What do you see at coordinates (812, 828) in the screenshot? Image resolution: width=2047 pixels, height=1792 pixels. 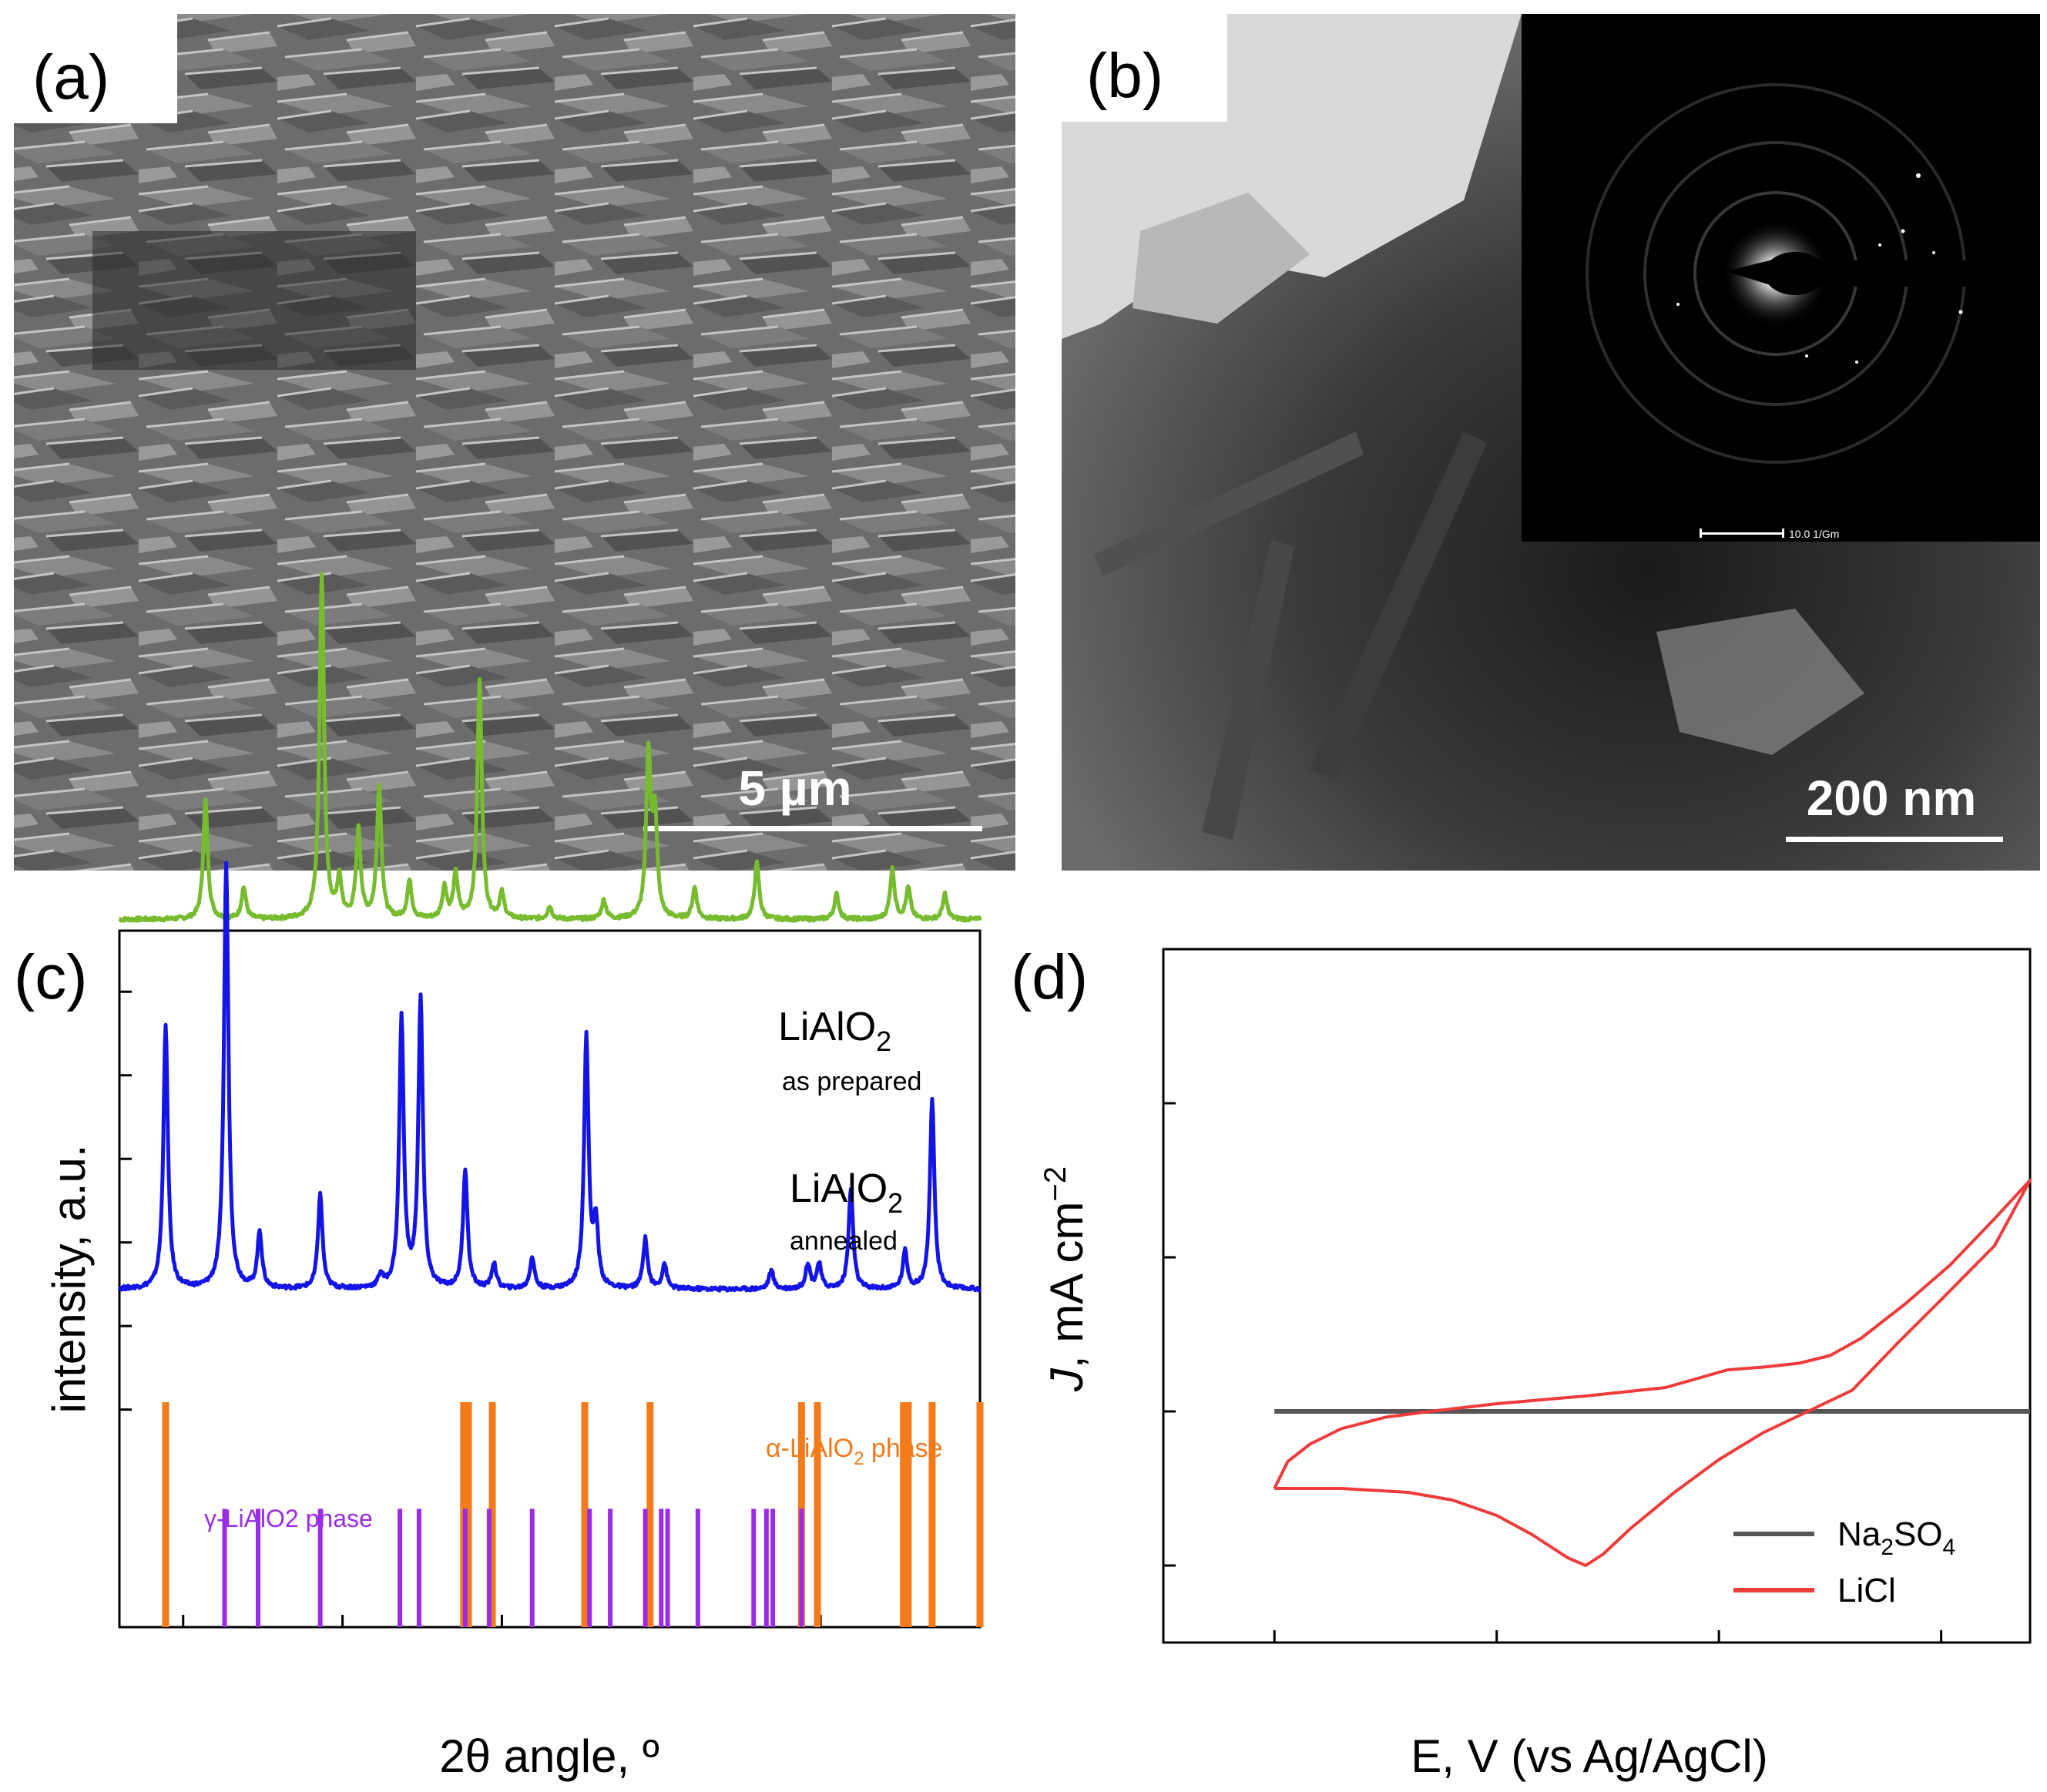 I see `scale-bar-a` at bounding box center [812, 828].